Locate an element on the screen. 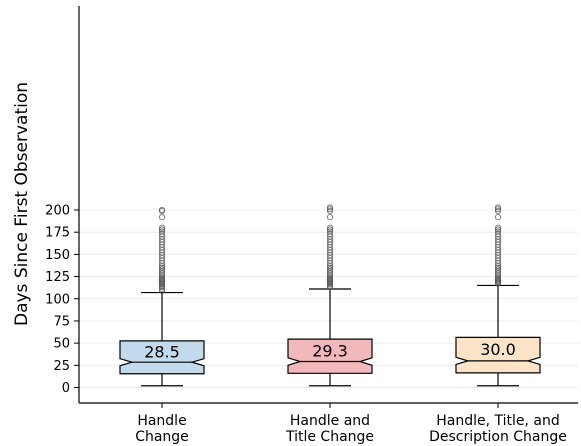  x-tick-label-line: Handle, Title, and is located at coordinates (498, 421).